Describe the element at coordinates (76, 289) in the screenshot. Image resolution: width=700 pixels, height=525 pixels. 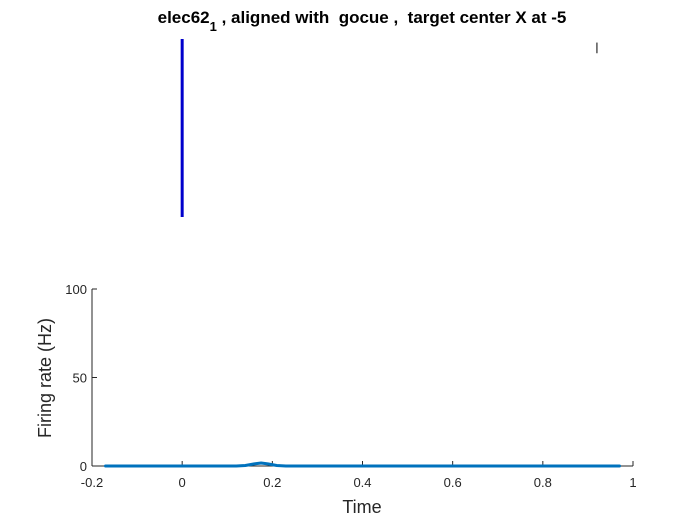
I see `y-tick-label: 100` at that location.